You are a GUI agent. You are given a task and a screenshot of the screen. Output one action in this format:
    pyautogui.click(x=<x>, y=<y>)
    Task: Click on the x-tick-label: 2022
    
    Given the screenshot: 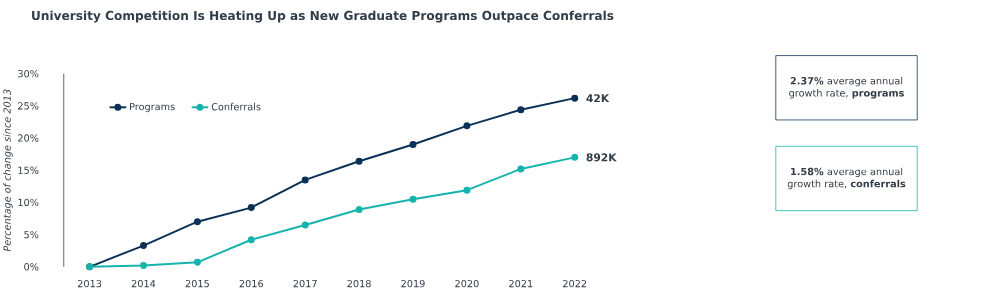 What is the action you would take?
    pyautogui.click(x=575, y=284)
    